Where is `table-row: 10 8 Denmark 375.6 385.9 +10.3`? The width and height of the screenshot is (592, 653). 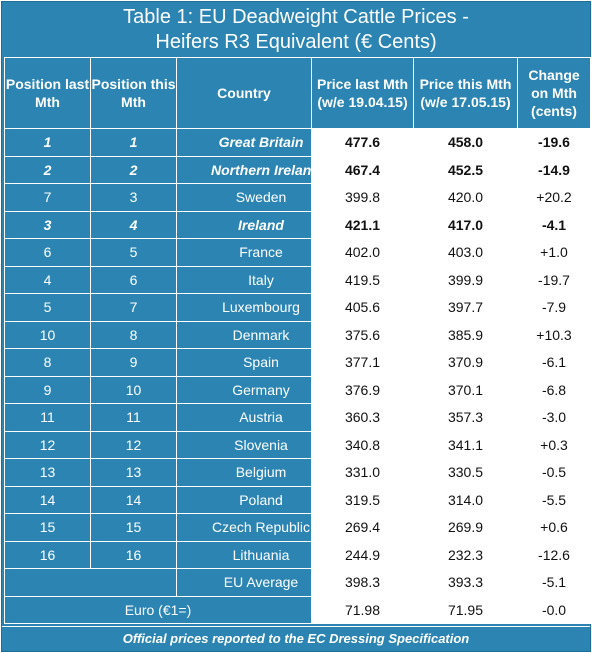 table-row: 10 8 Denmark 375.6 385.9 +10.3 is located at coordinates (297, 334).